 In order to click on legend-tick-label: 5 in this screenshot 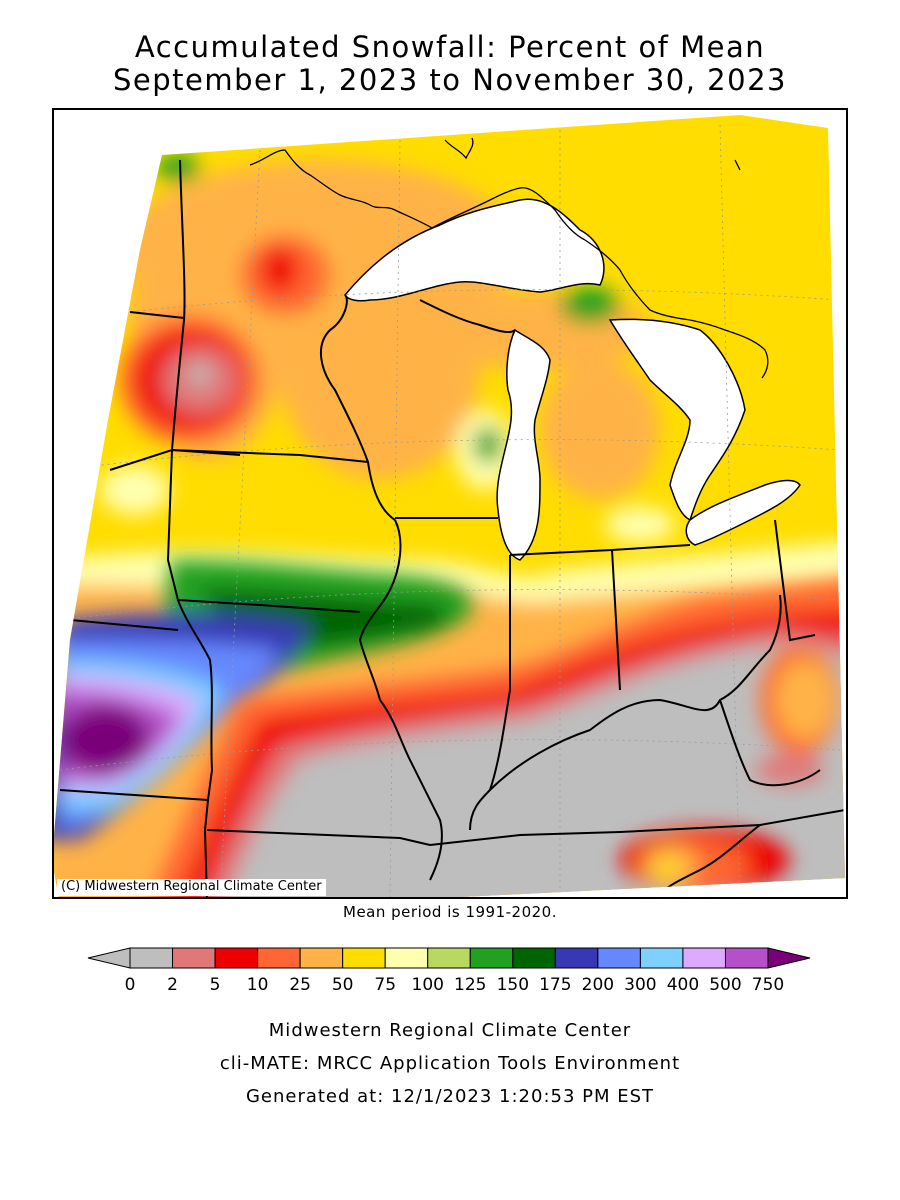, I will do `click(215, 985)`.